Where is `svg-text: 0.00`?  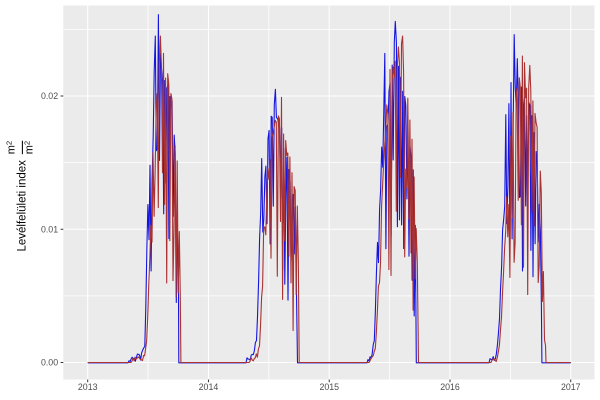
svg-text: 0.00 is located at coordinates (49, 363).